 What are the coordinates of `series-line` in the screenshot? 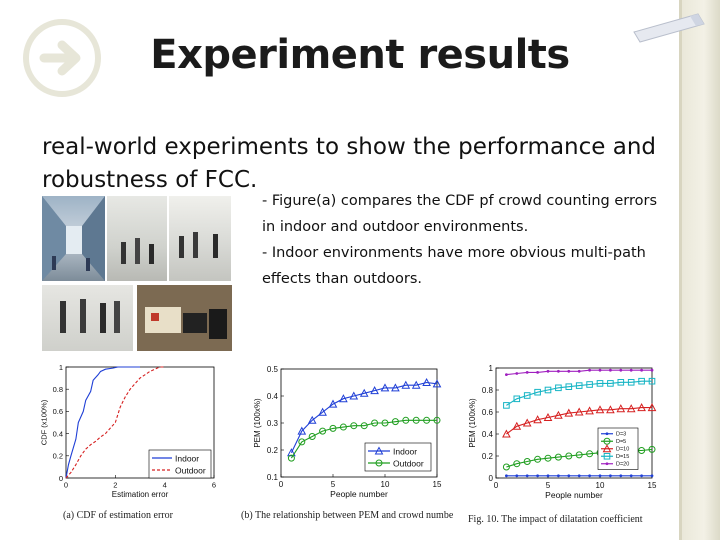 It's located at (364, 417).